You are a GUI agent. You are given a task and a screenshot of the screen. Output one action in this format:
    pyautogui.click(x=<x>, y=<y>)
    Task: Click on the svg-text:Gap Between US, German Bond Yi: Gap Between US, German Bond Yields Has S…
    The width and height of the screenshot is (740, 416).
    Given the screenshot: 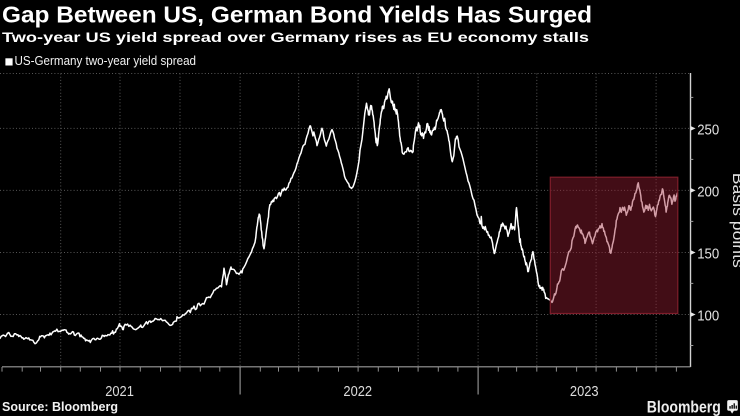 What is the action you would take?
    pyautogui.click(x=297, y=15)
    